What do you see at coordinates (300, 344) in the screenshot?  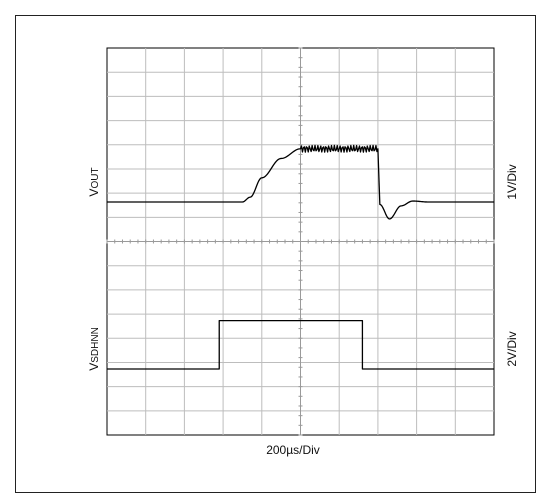 I see `trace-vsdhnn` at bounding box center [300, 344].